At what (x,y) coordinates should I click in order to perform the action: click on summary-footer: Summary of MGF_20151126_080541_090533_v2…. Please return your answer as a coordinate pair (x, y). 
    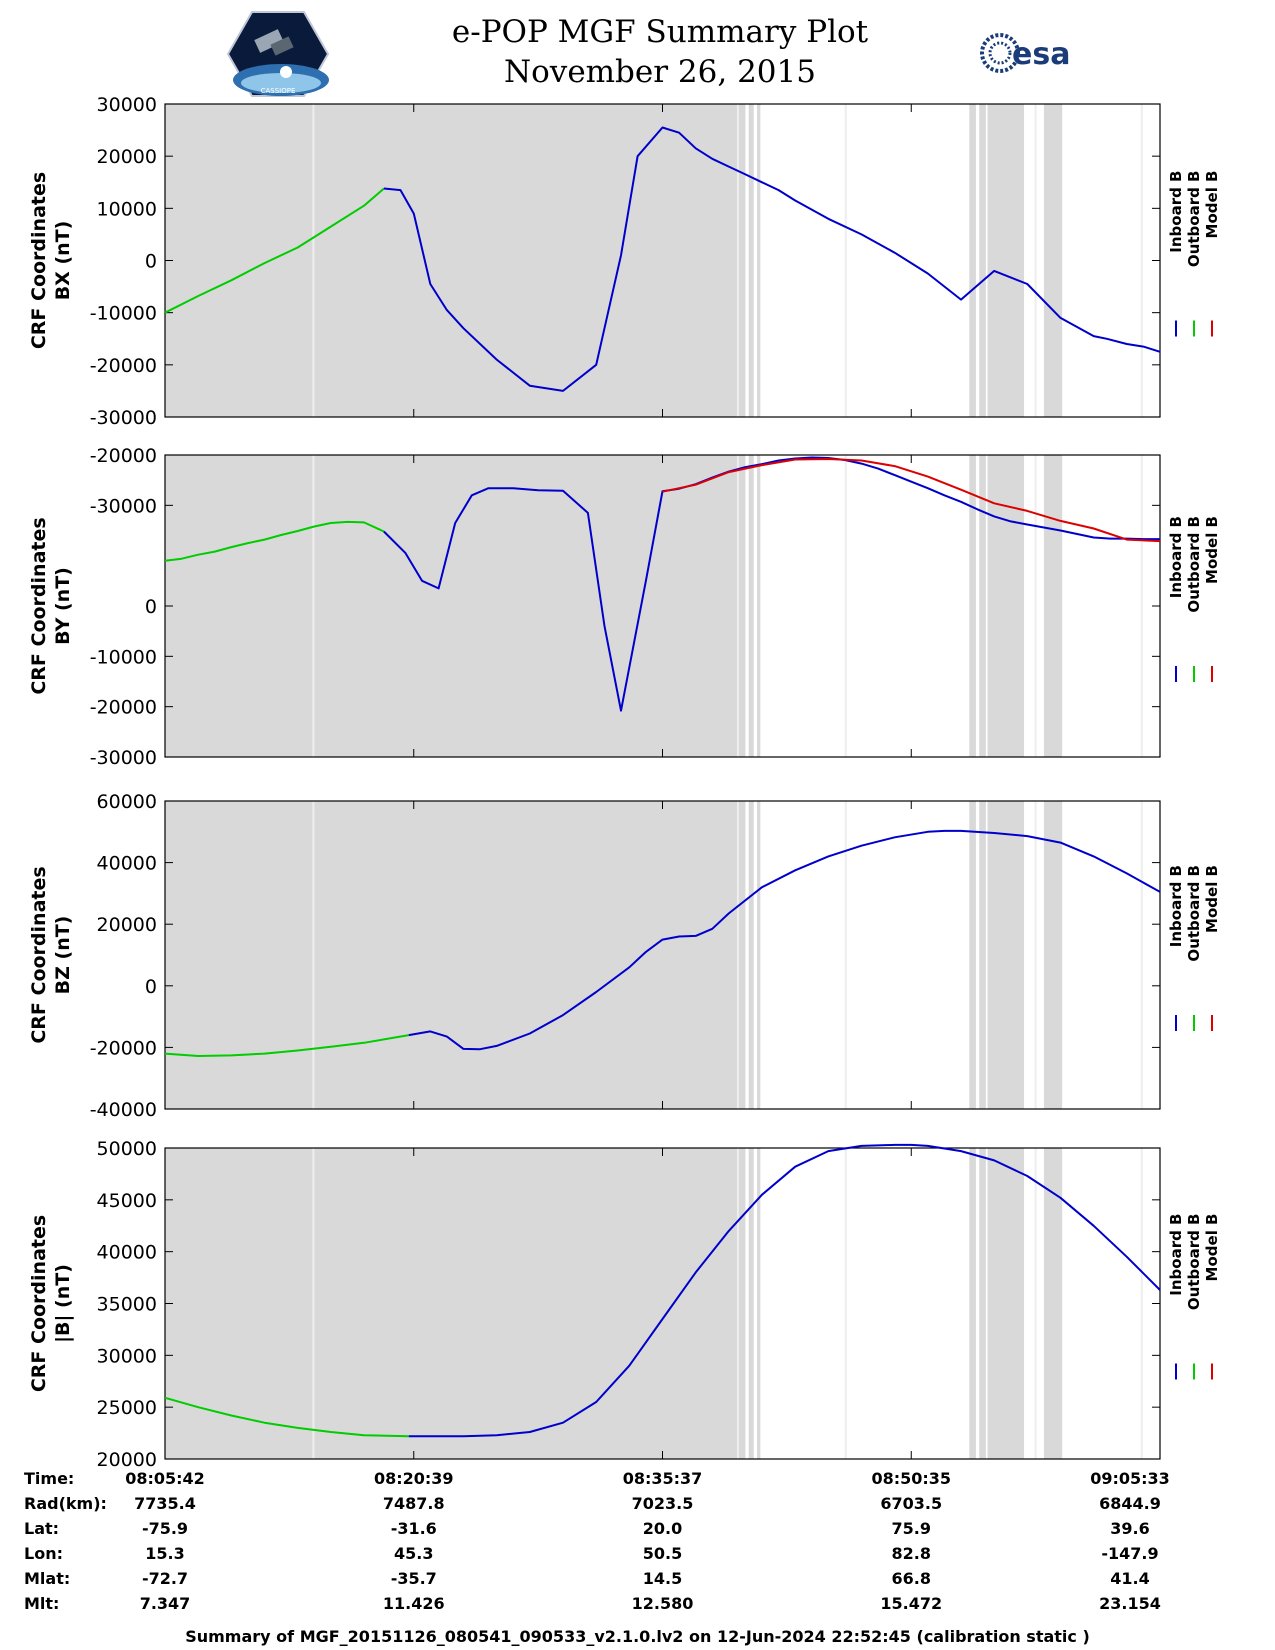
    Looking at the image, I should click on (637, 1636).